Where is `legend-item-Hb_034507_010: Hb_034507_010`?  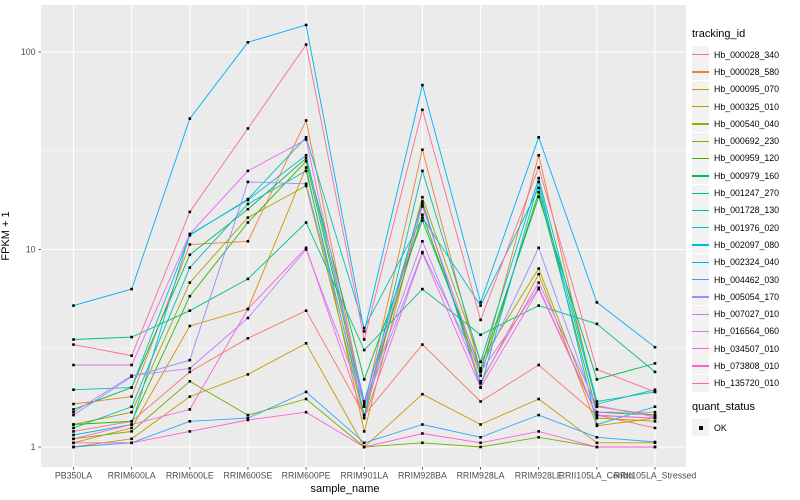 legend-item-Hb_034507_010: Hb_034507_010 is located at coordinates (746, 349).